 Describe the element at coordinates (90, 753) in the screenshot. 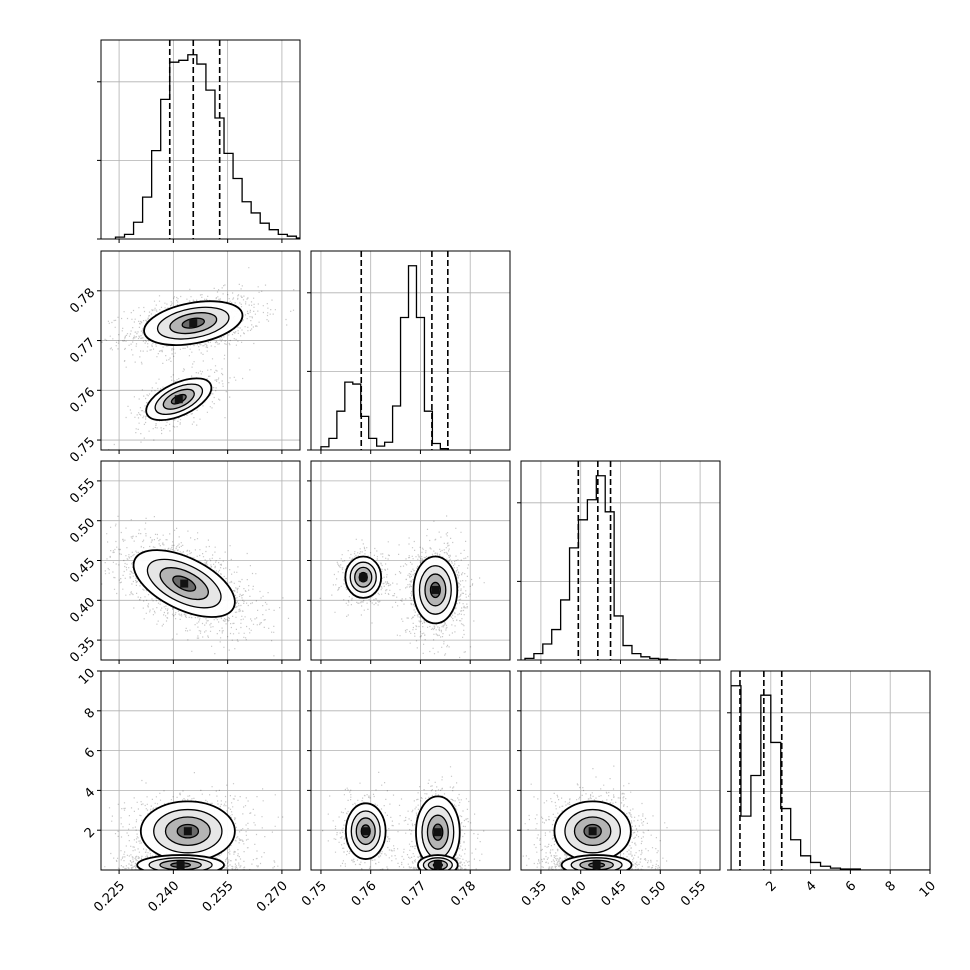

I see `y-tick-label: 6` at that location.